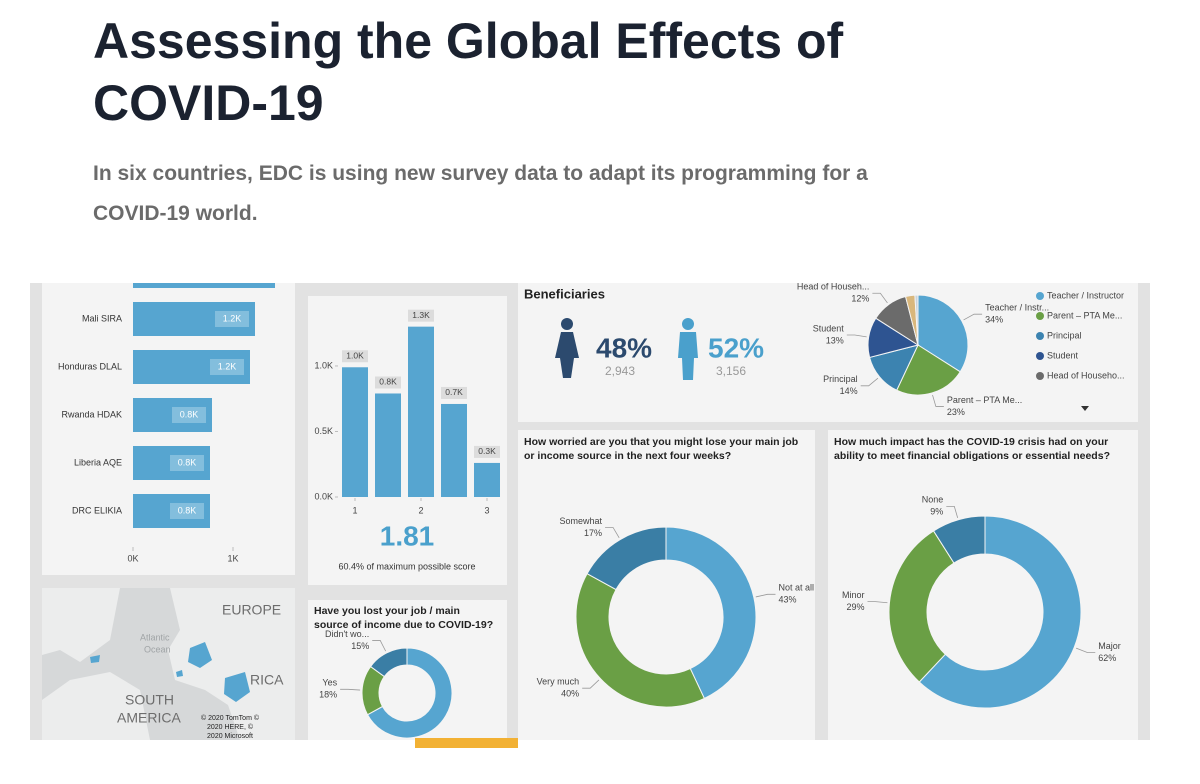  I want to click on male-icon, so click(688, 349).